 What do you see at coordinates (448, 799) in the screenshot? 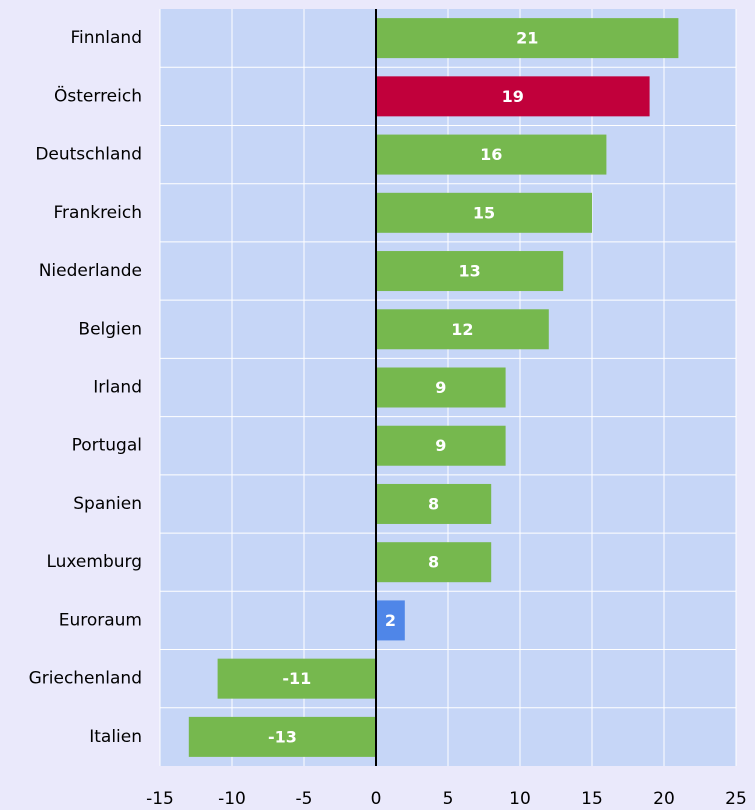
I see `x-tick-label: 5` at bounding box center [448, 799].